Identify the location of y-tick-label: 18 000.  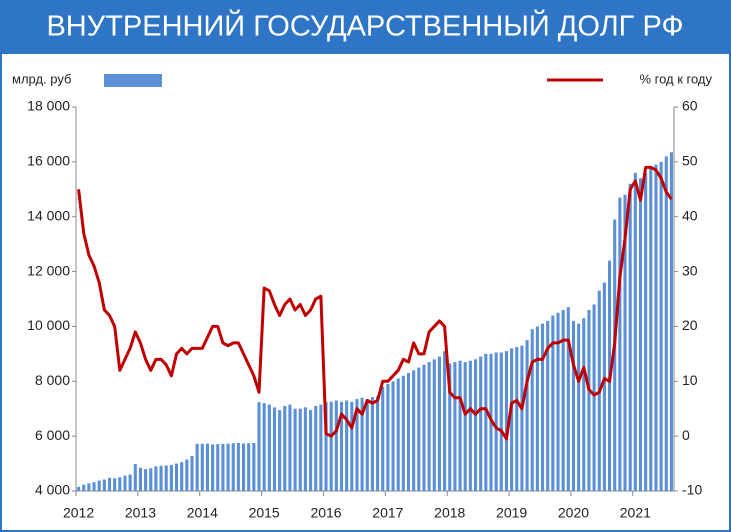
(48, 106).